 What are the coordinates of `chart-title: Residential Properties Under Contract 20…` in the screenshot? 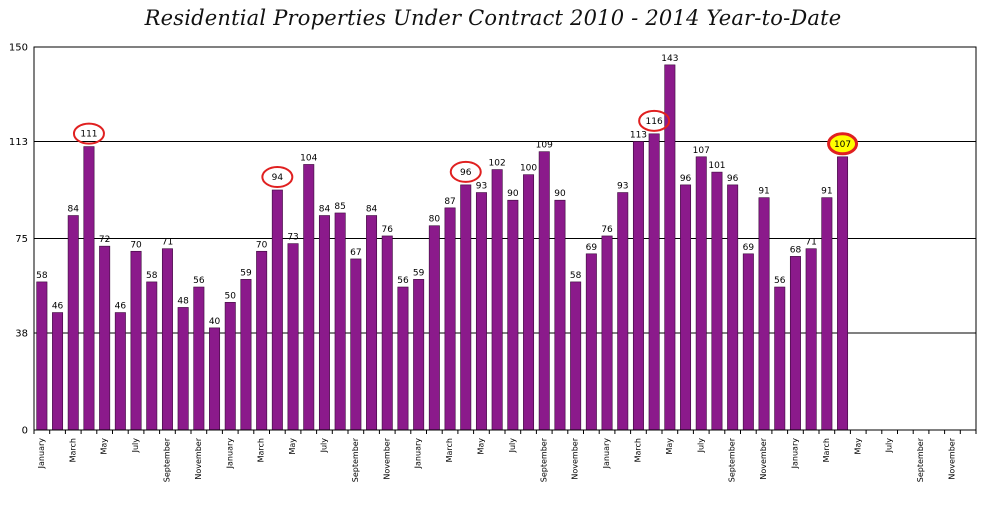 It's located at (493, 18).